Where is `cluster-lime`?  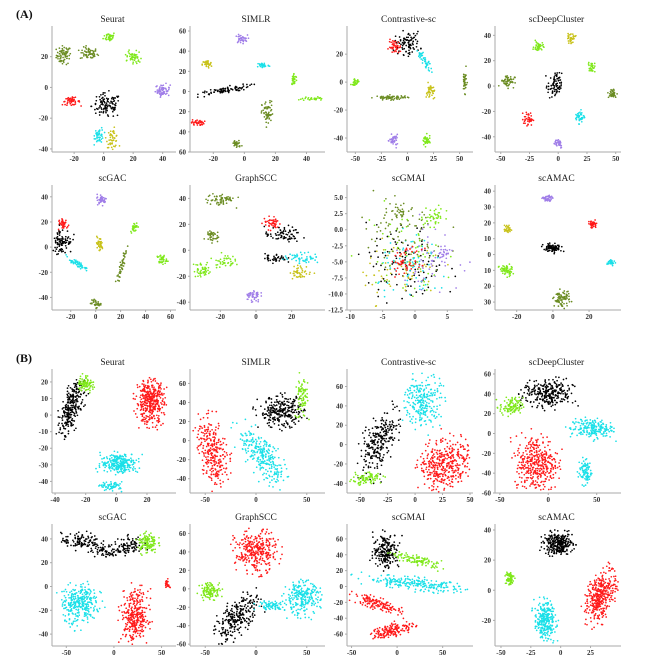 cluster-lime is located at coordinates (591, 67).